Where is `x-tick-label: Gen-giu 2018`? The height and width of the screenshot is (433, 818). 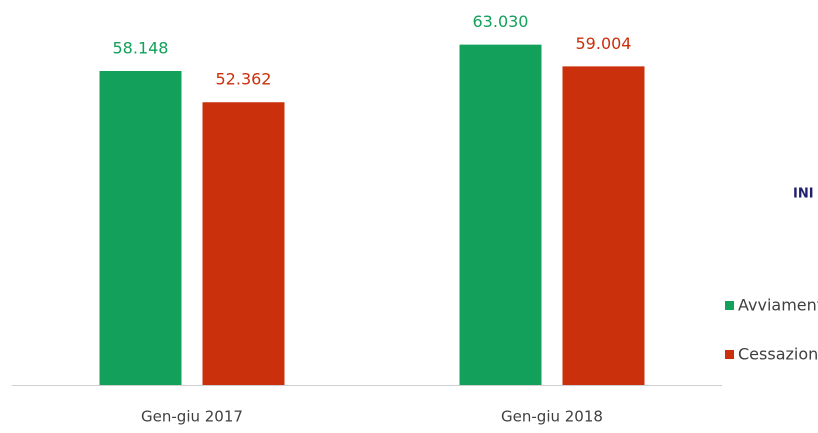 x-tick-label: Gen-giu 2018 is located at coordinates (552, 417).